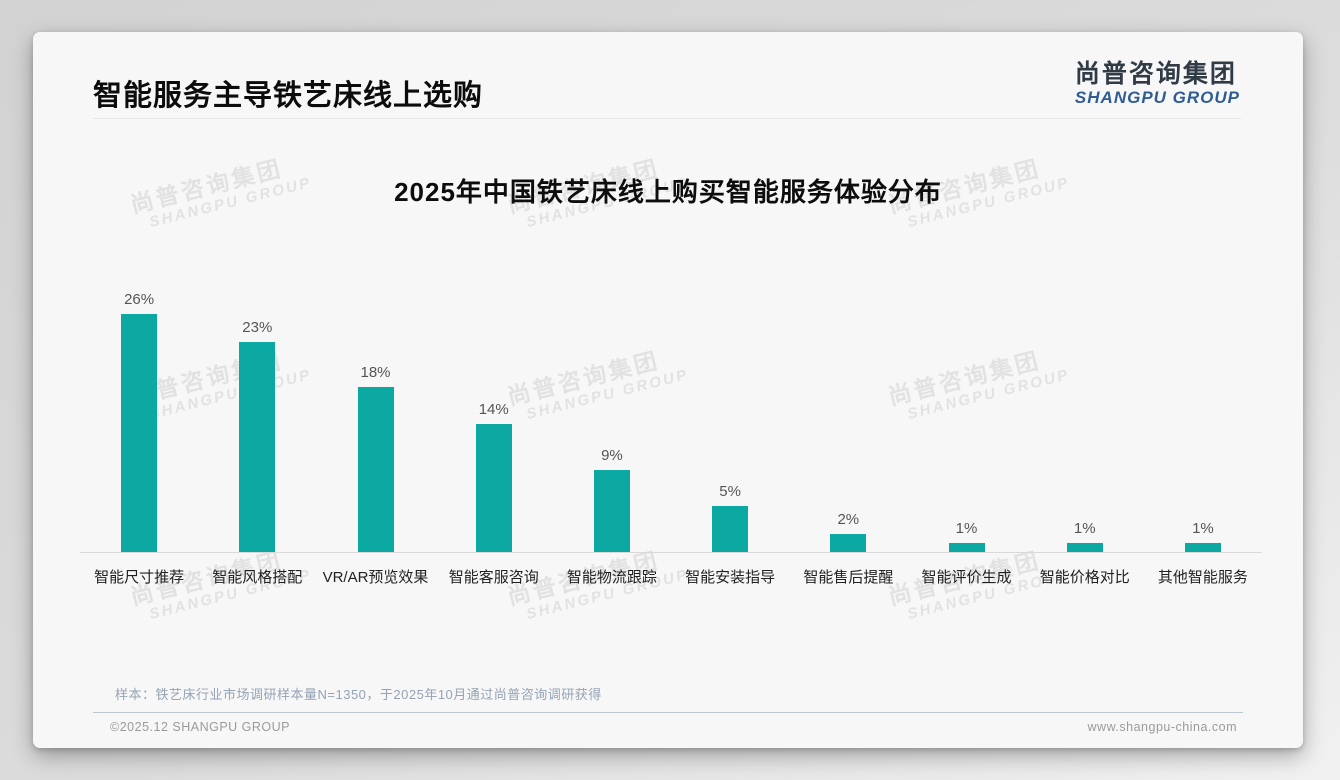 Image resolution: width=1340 pixels, height=780 pixels. I want to click on bar-column: 14%, so click(494, 417).